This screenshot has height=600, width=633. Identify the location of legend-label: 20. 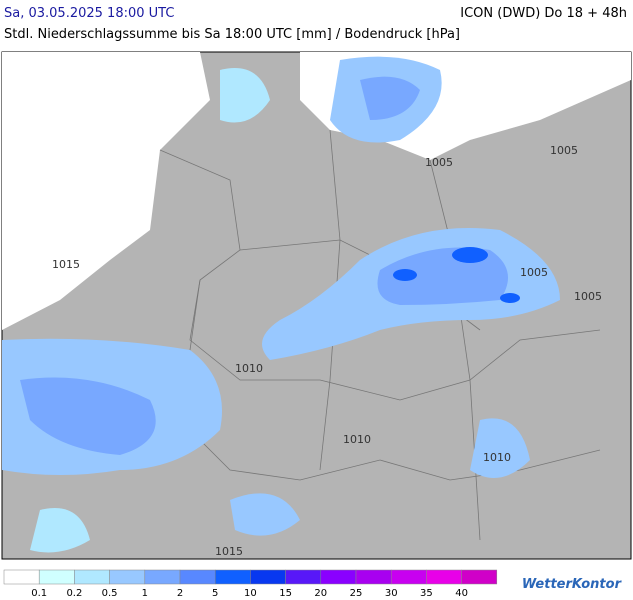
(320, 593).